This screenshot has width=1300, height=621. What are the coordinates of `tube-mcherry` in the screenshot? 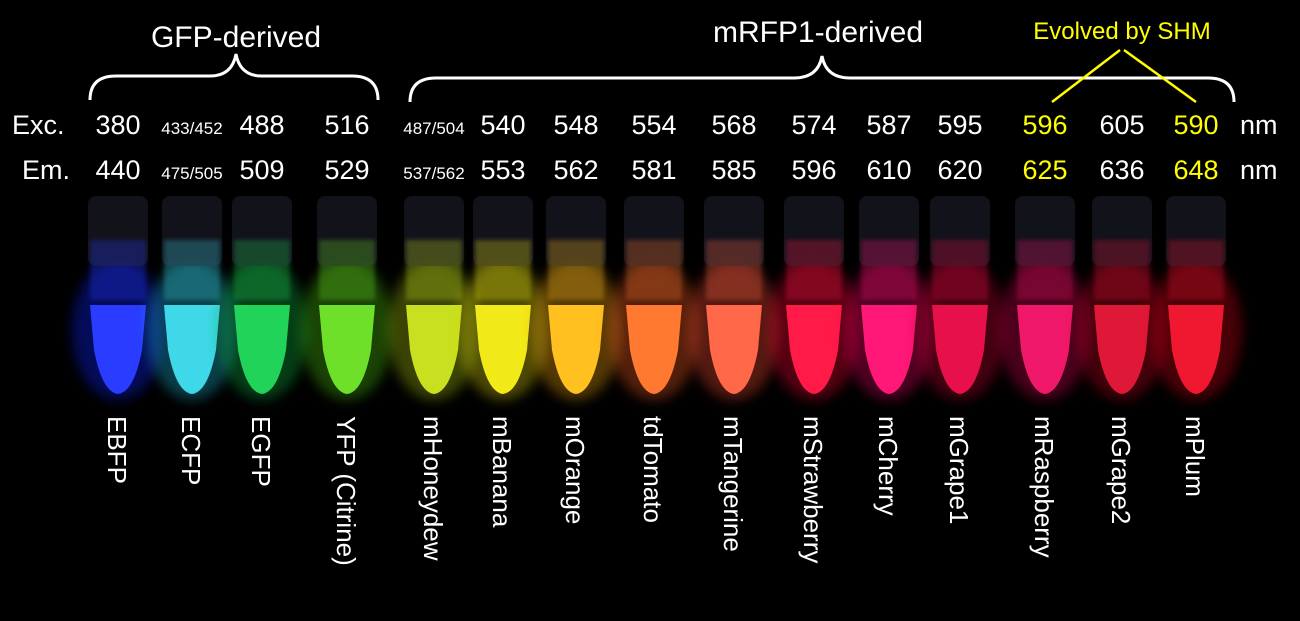 It's located at (889, 298).